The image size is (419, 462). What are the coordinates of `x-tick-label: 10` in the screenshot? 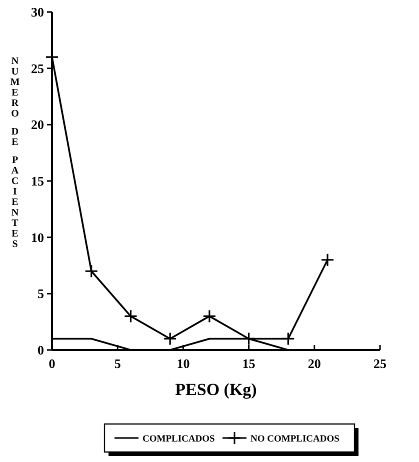 It's located at (183, 363).